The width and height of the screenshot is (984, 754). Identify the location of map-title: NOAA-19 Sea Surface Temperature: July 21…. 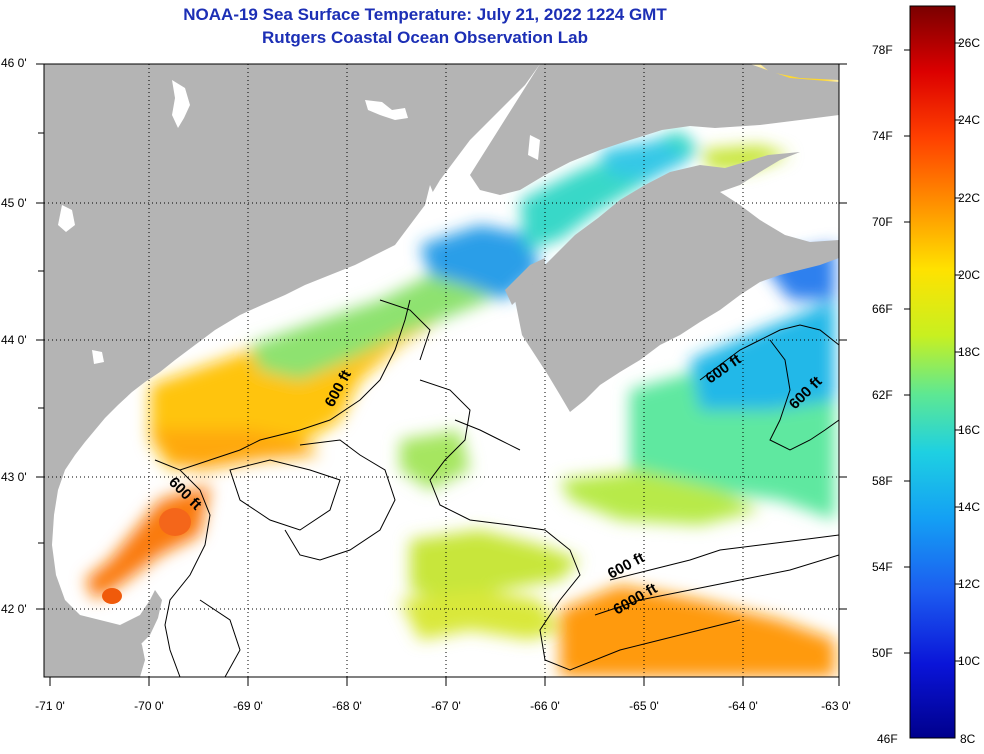
(425, 14).